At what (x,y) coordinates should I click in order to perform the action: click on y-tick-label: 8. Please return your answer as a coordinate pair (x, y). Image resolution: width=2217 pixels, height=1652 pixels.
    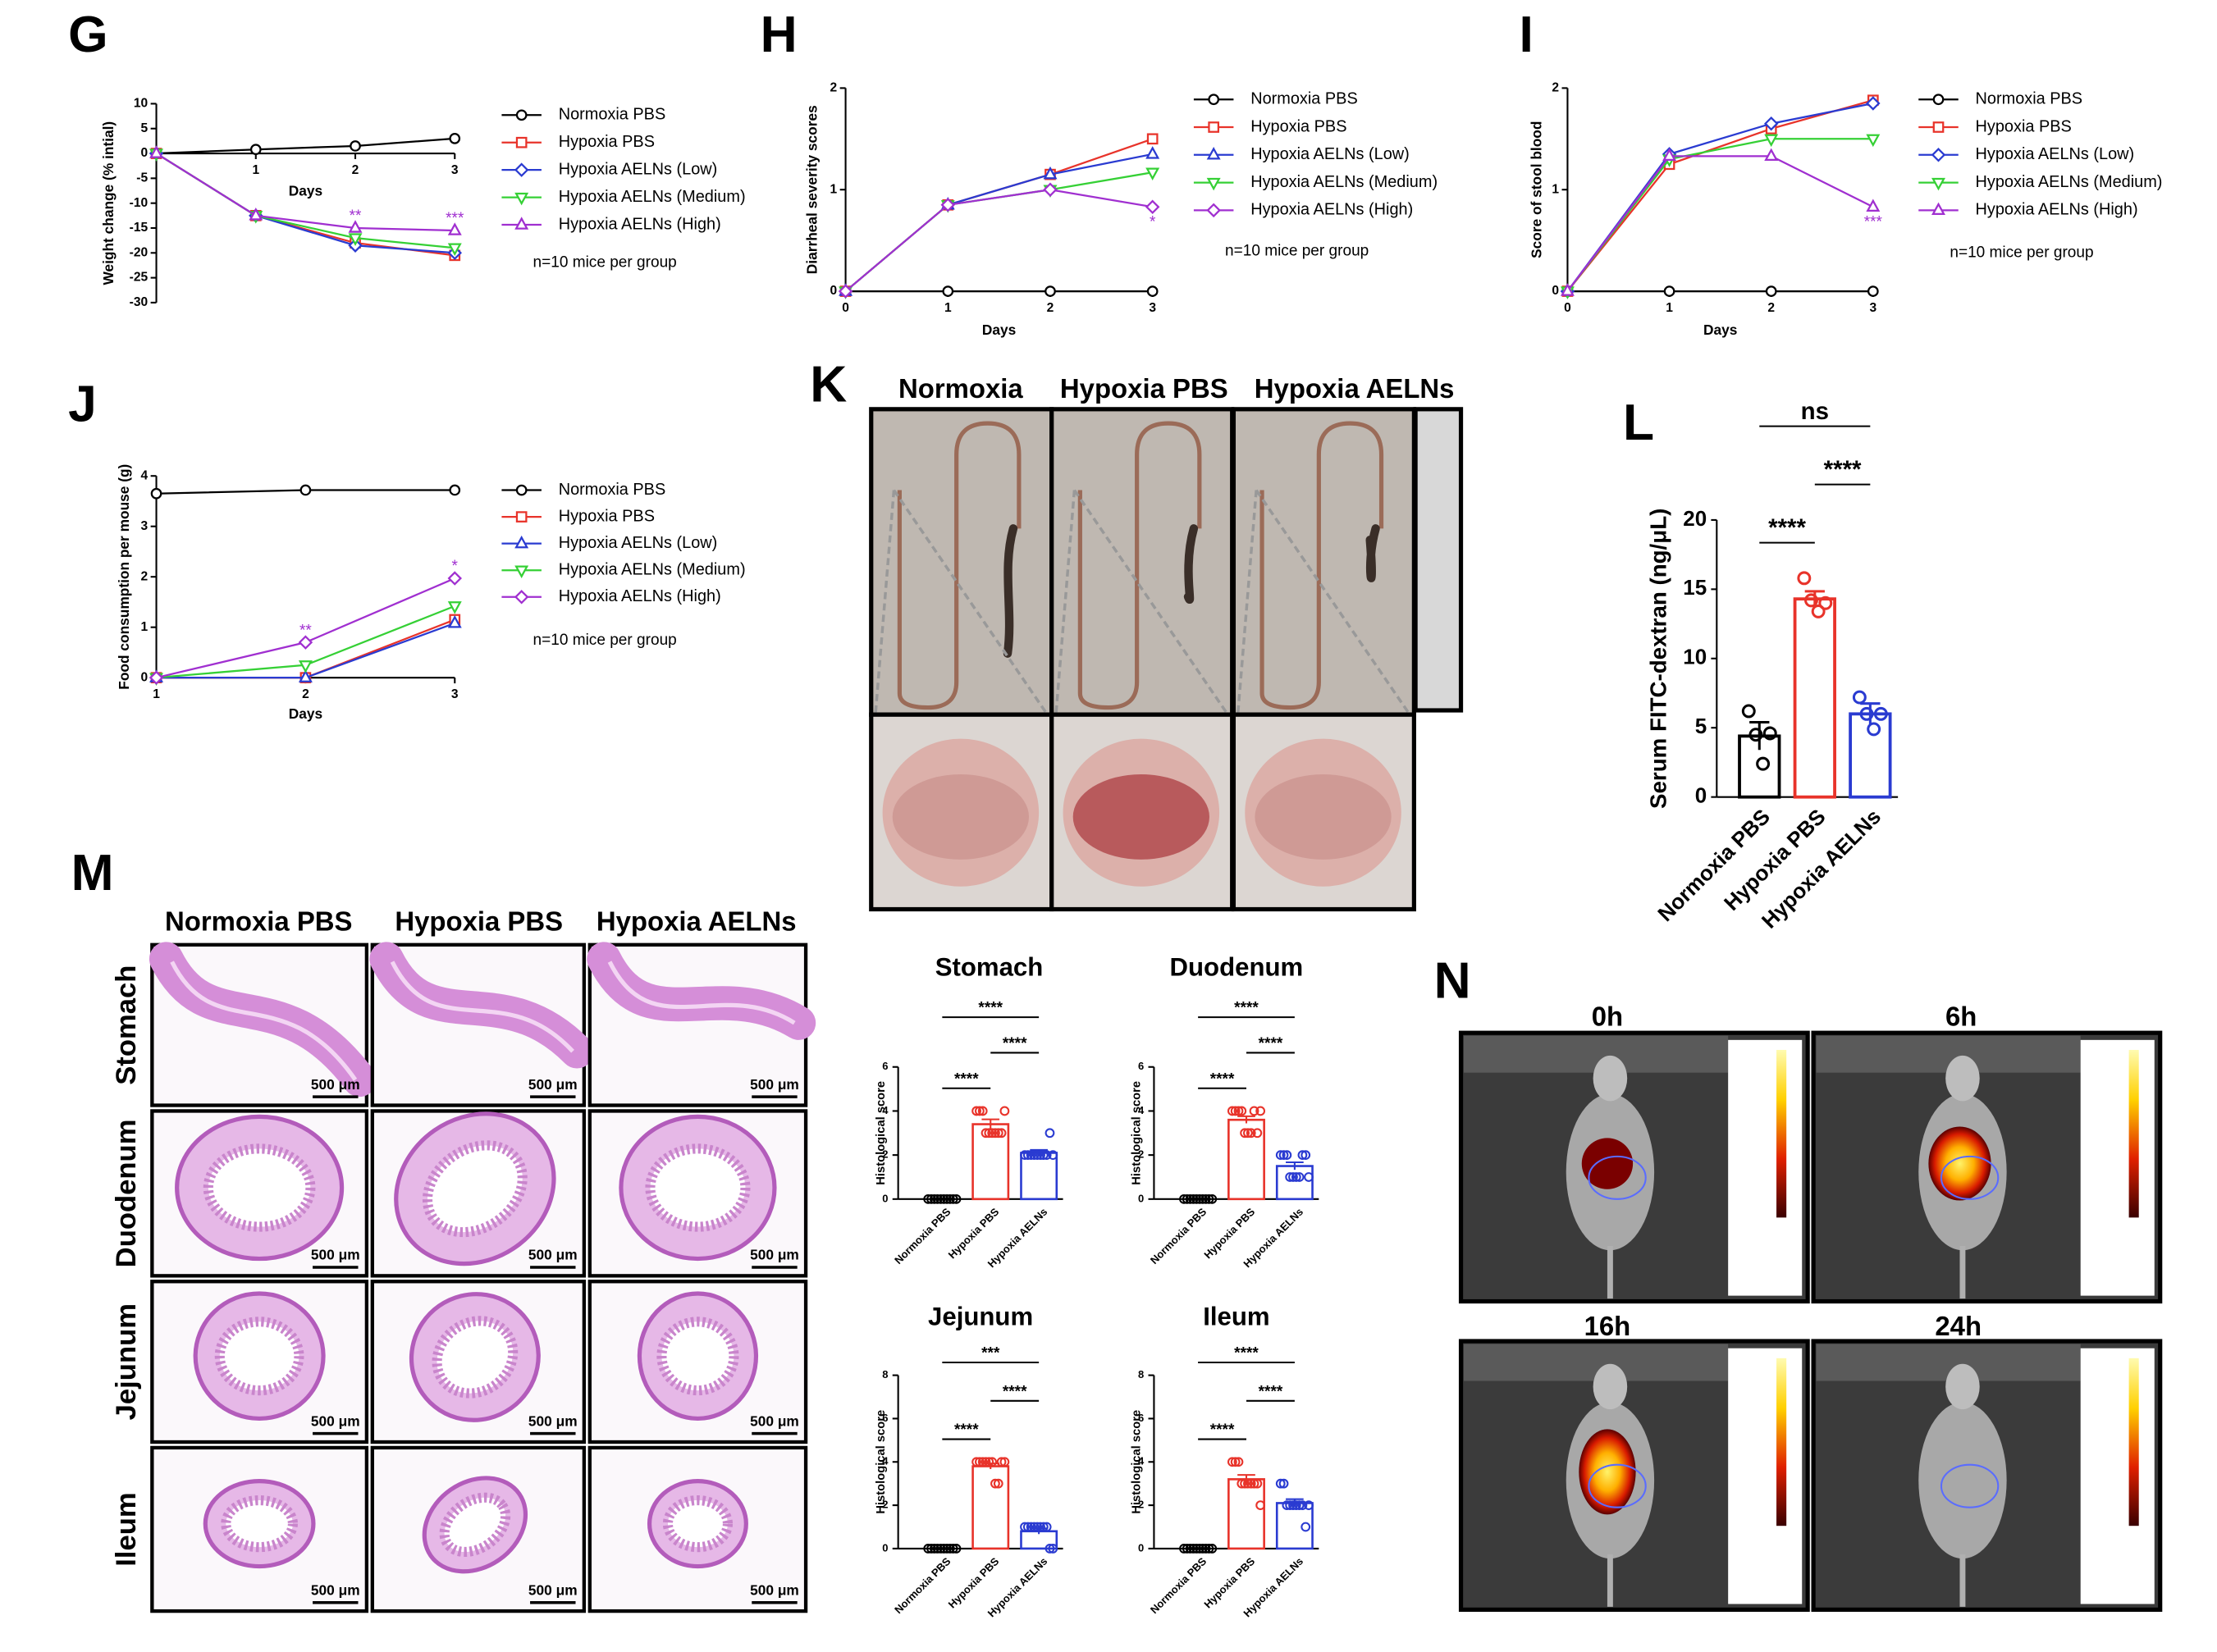
    Looking at the image, I should click on (1141, 1374).